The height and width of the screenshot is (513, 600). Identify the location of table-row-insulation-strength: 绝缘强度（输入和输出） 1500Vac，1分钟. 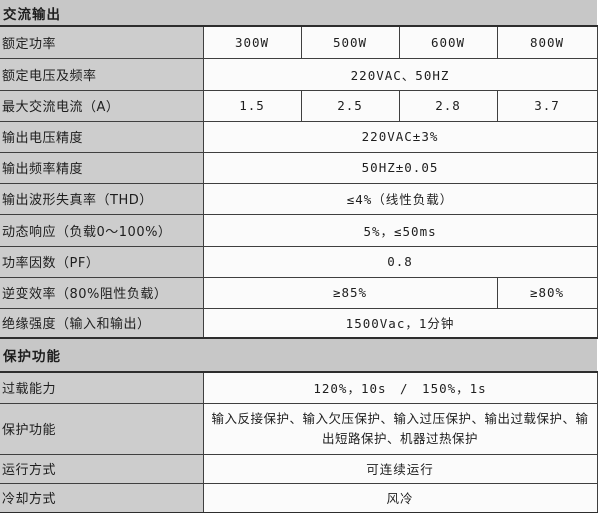
(299, 323).